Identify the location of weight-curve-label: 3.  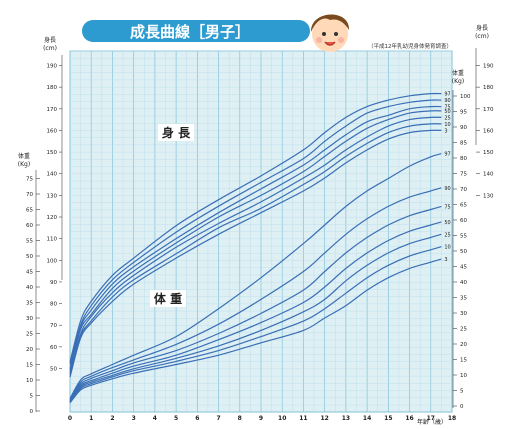
(445, 260).